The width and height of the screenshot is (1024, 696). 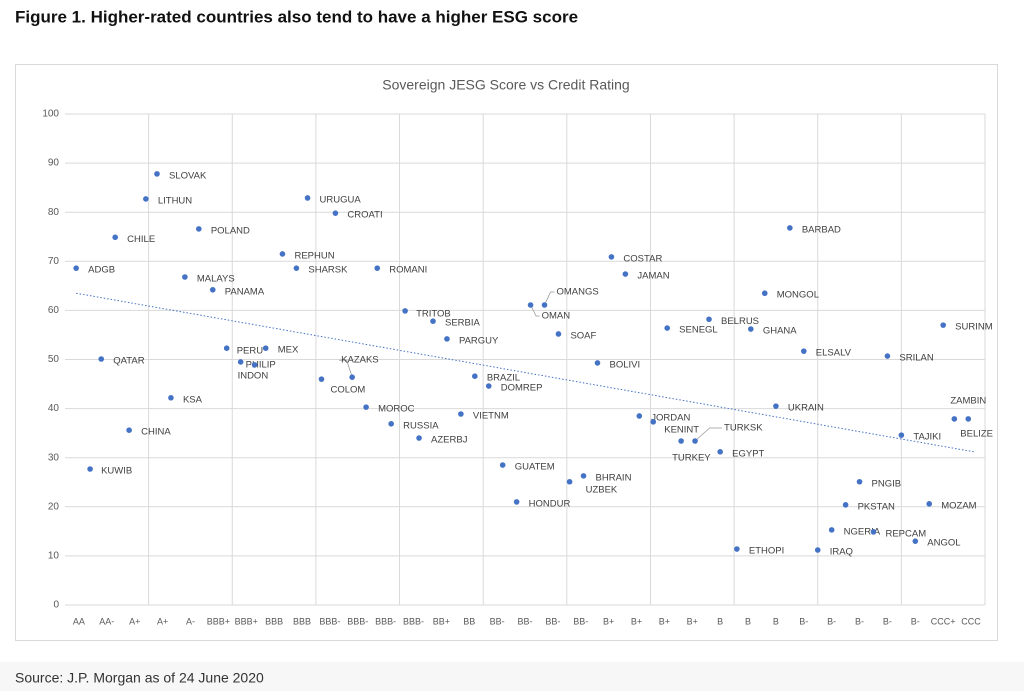 What do you see at coordinates (101, 270) in the screenshot?
I see `point-label: ADGB` at bounding box center [101, 270].